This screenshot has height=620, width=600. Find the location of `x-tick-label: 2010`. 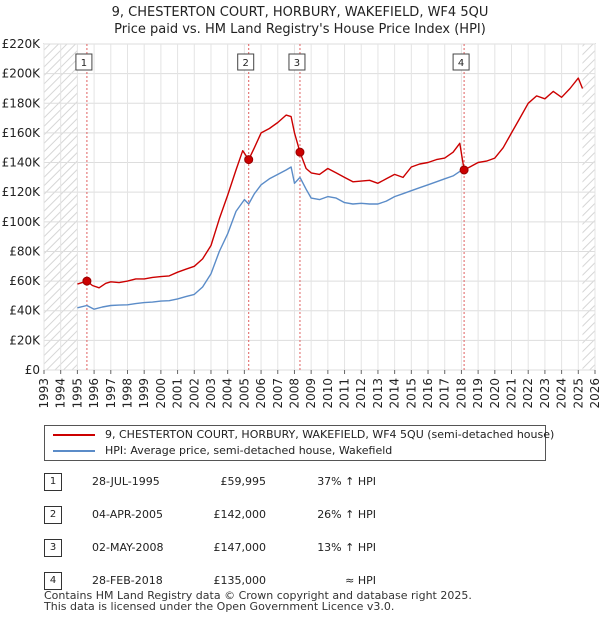

x-tick-label: 2010 is located at coordinates (328, 393).